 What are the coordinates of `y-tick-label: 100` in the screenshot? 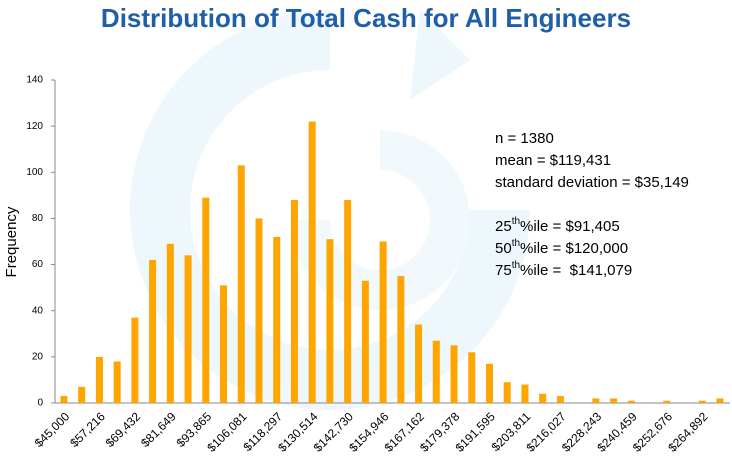 It's located at (34, 172).